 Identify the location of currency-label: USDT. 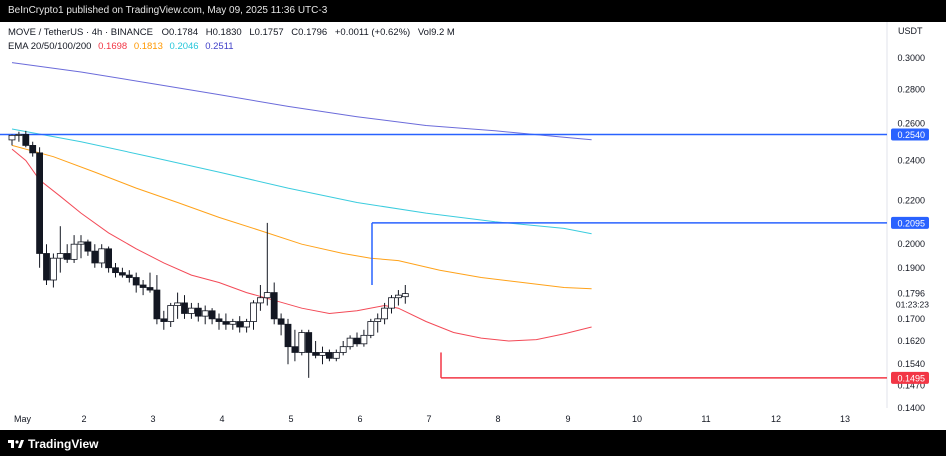
(910, 31).